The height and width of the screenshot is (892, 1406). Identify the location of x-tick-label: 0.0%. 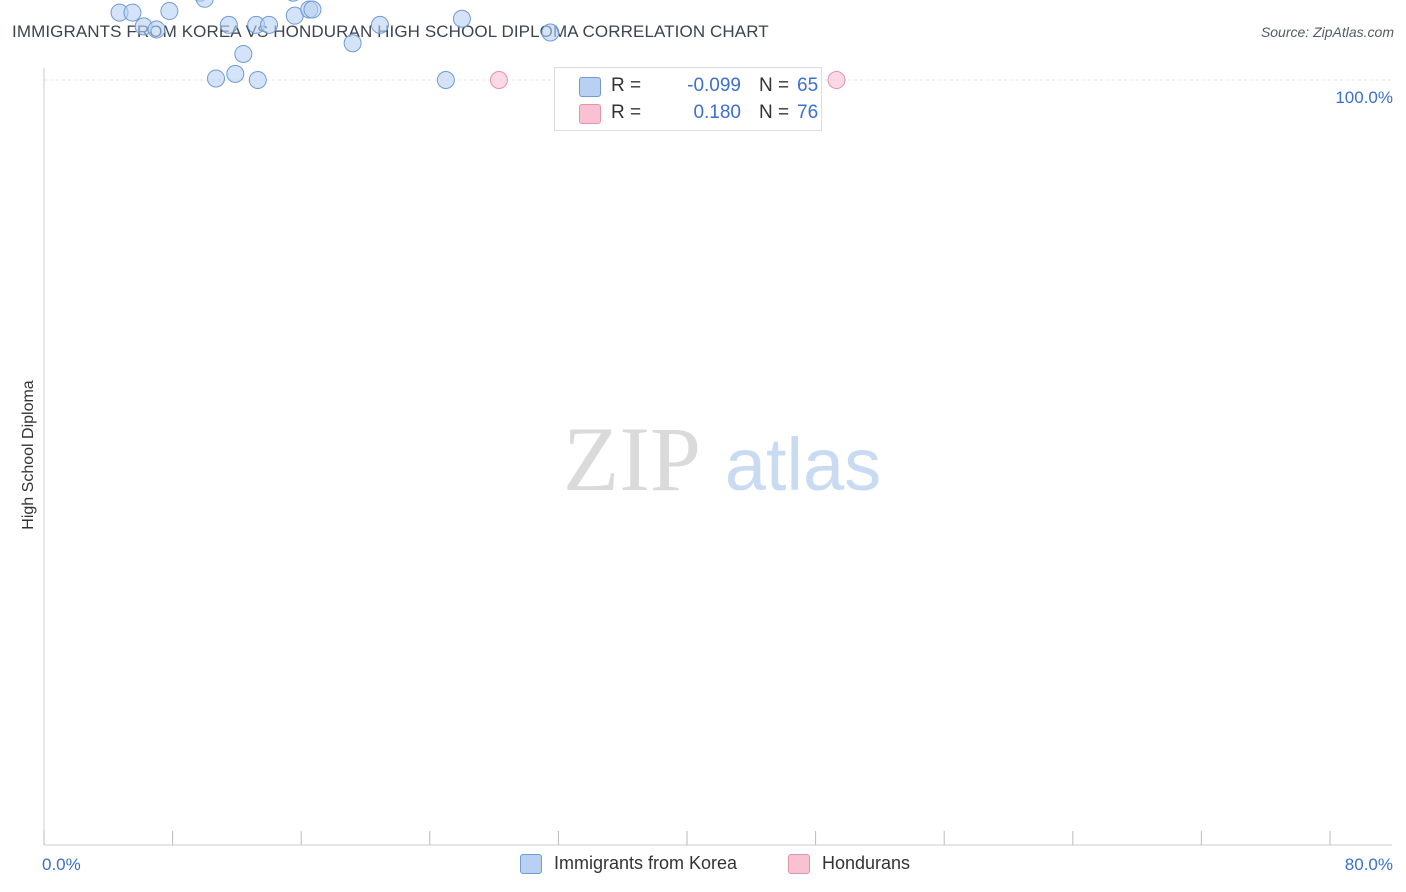
(61, 864).